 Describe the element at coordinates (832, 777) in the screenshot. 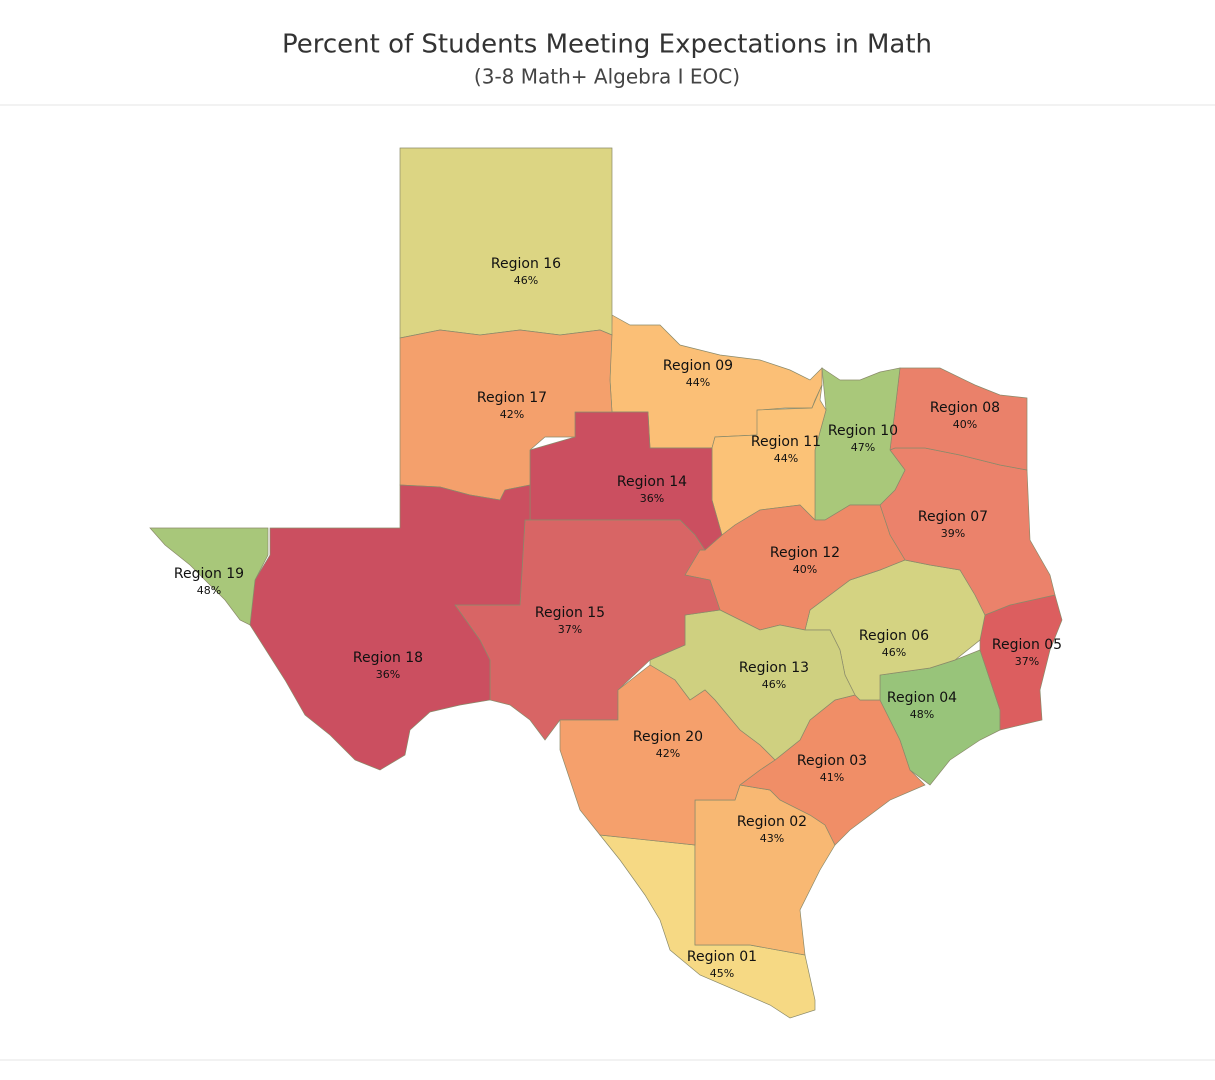

I see `region-value: 41%` at that location.